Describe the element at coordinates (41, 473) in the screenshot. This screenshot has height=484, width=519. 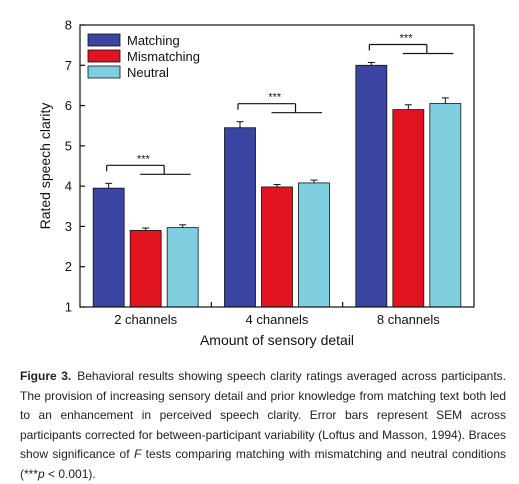
I see `caption-p-symbol: p` at that location.